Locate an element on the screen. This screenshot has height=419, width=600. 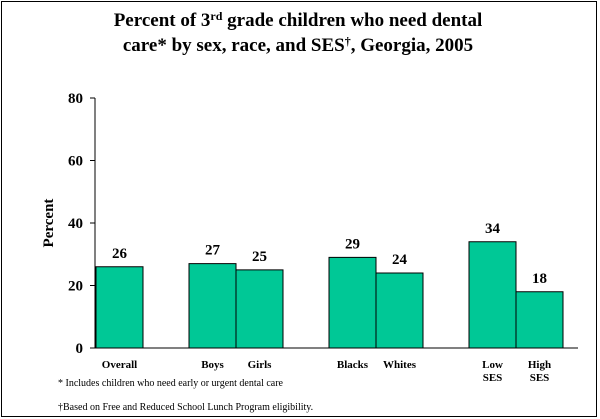
y-axis-title: Percent is located at coordinates (49, 223).